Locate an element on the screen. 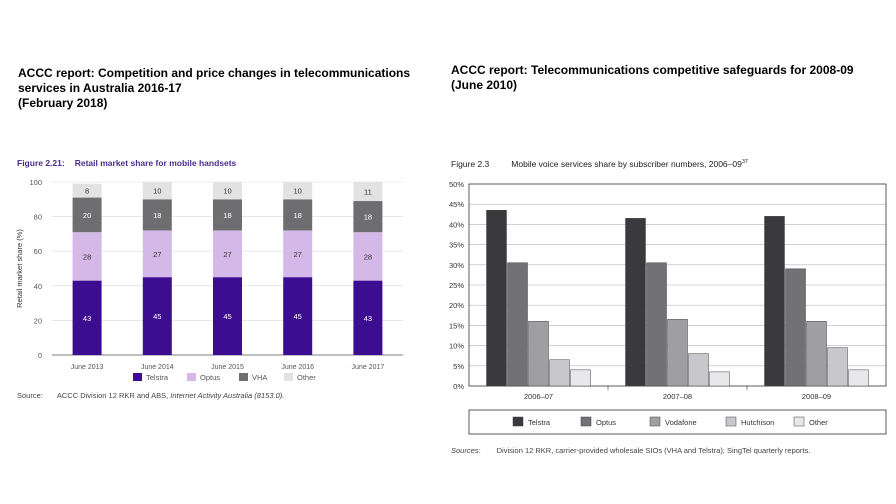 The image size is (896, 504). legend-swatch-vha is located at coordinates (243, 377).